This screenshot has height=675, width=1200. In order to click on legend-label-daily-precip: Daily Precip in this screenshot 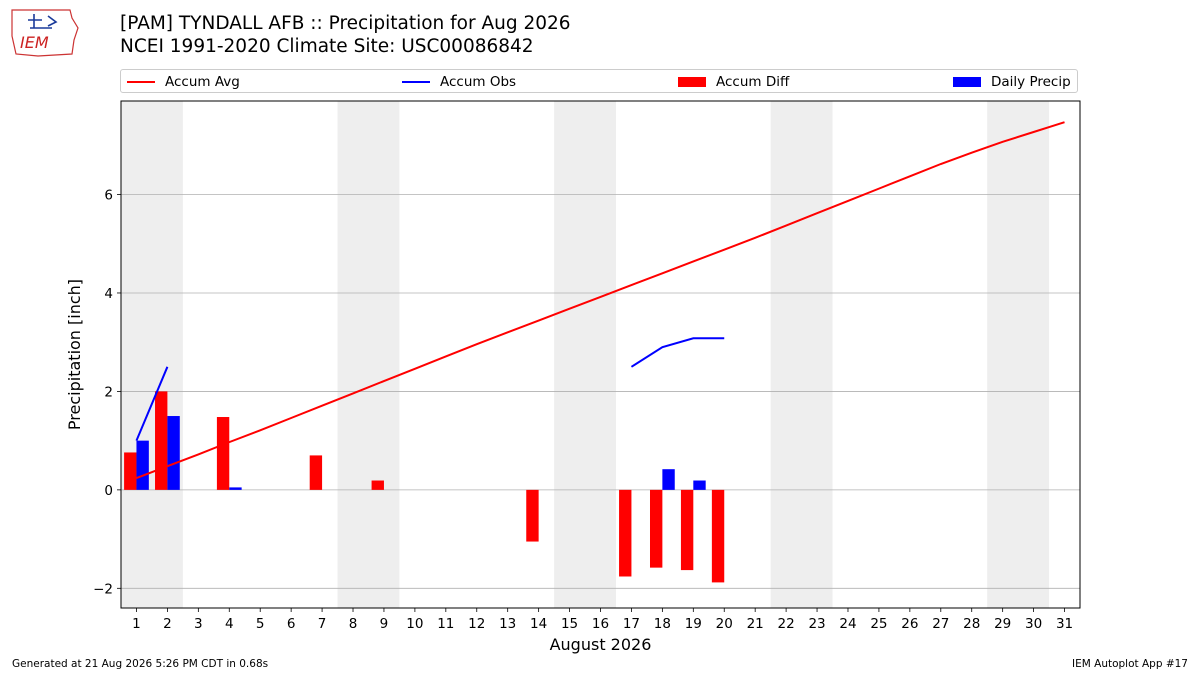, I will do `click(1031, 82)`.